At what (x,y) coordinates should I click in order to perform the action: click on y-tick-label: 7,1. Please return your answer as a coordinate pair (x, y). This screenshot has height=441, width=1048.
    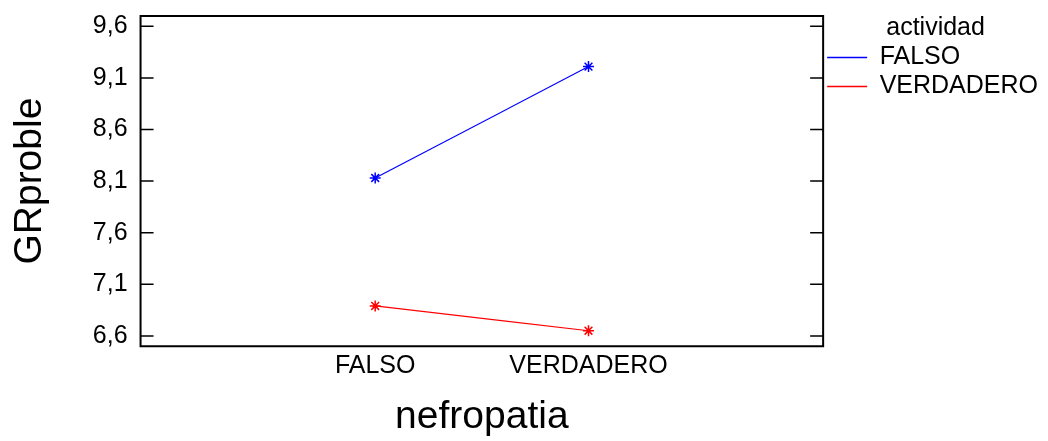
    Looking at the image, I should click on (110, 282).